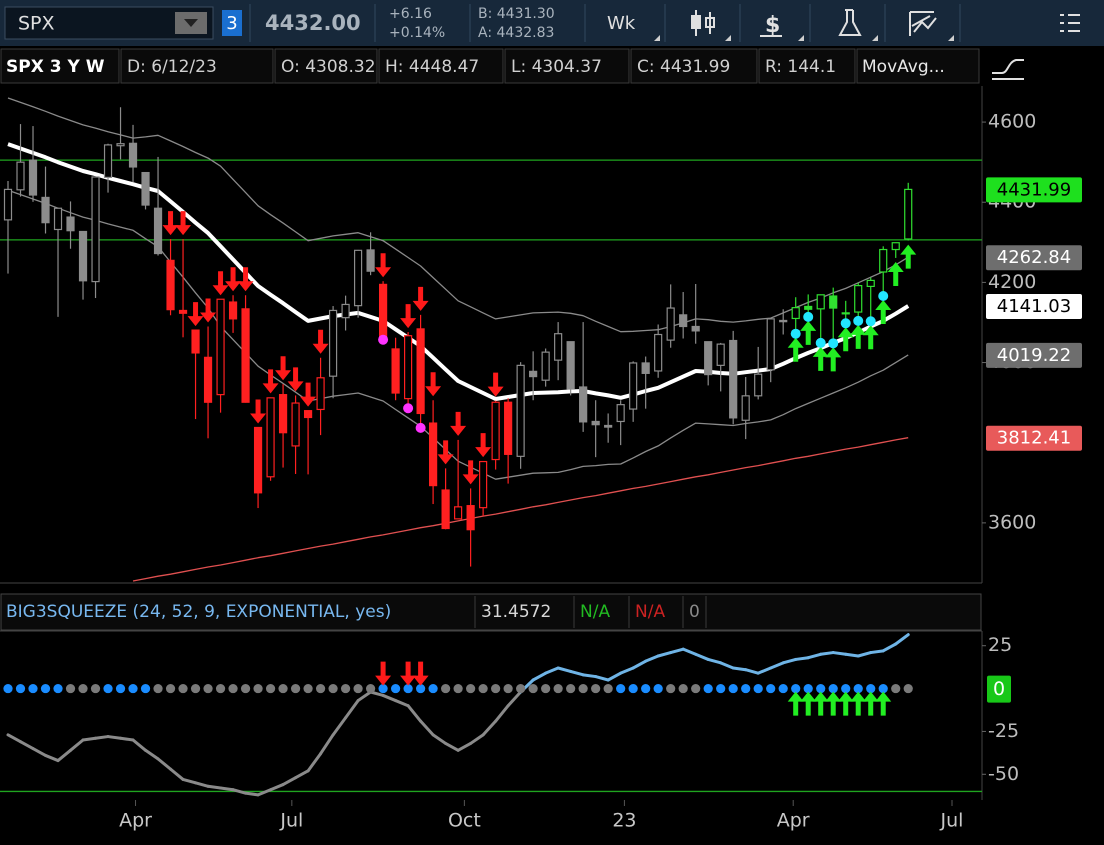 The width and height of the screenshot is (1104, 845). What do you see at coordinates (595, 612) in the screenshot?
I see `status-label: N/A` at bounding box center [595, 612].